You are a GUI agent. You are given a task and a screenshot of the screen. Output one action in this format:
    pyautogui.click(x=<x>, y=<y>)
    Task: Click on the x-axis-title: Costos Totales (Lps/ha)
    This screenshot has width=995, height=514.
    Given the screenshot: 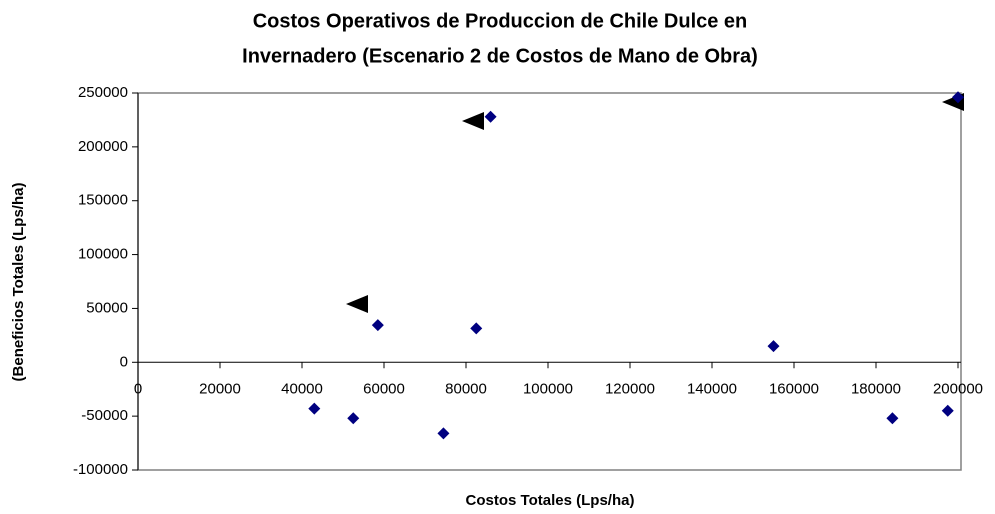 What is the action you would take?
    pyautogui.click(x=550, y=500)
    